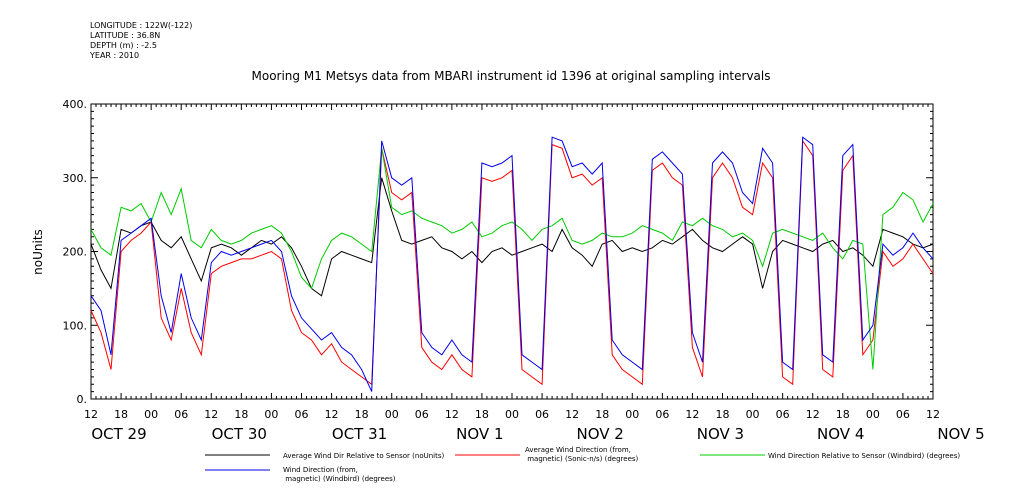  Describe the element at coordinates (118, 434) in the screenshot. I see `x-date-label: OCT 29` at that location.